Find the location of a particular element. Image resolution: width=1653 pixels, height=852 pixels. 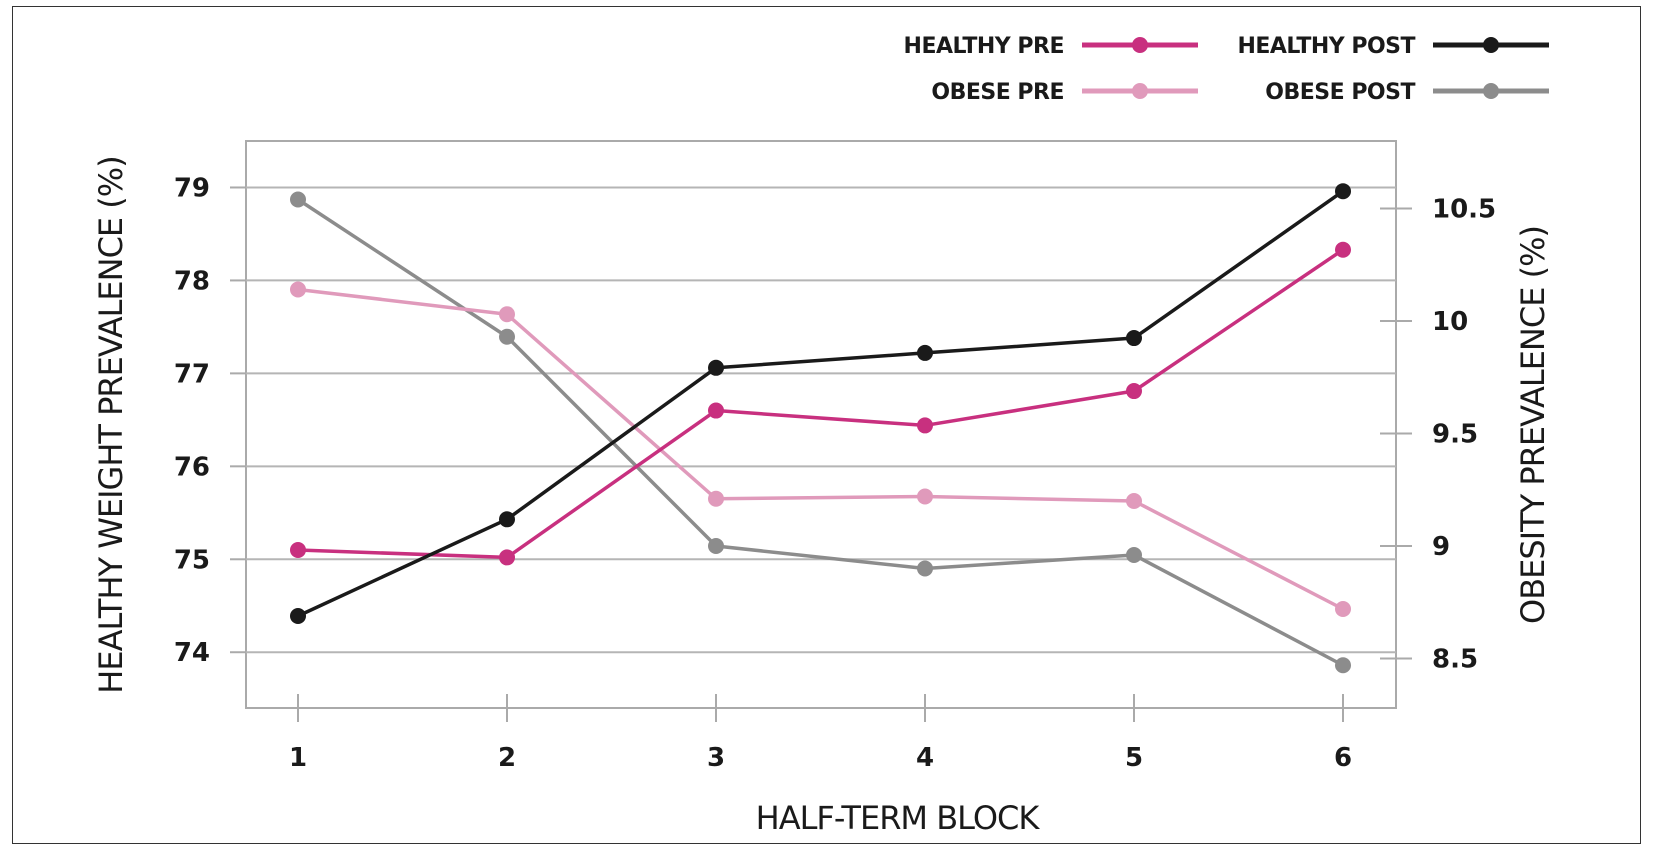

y-tick-label: 78 is located at coordinates (192, 281).